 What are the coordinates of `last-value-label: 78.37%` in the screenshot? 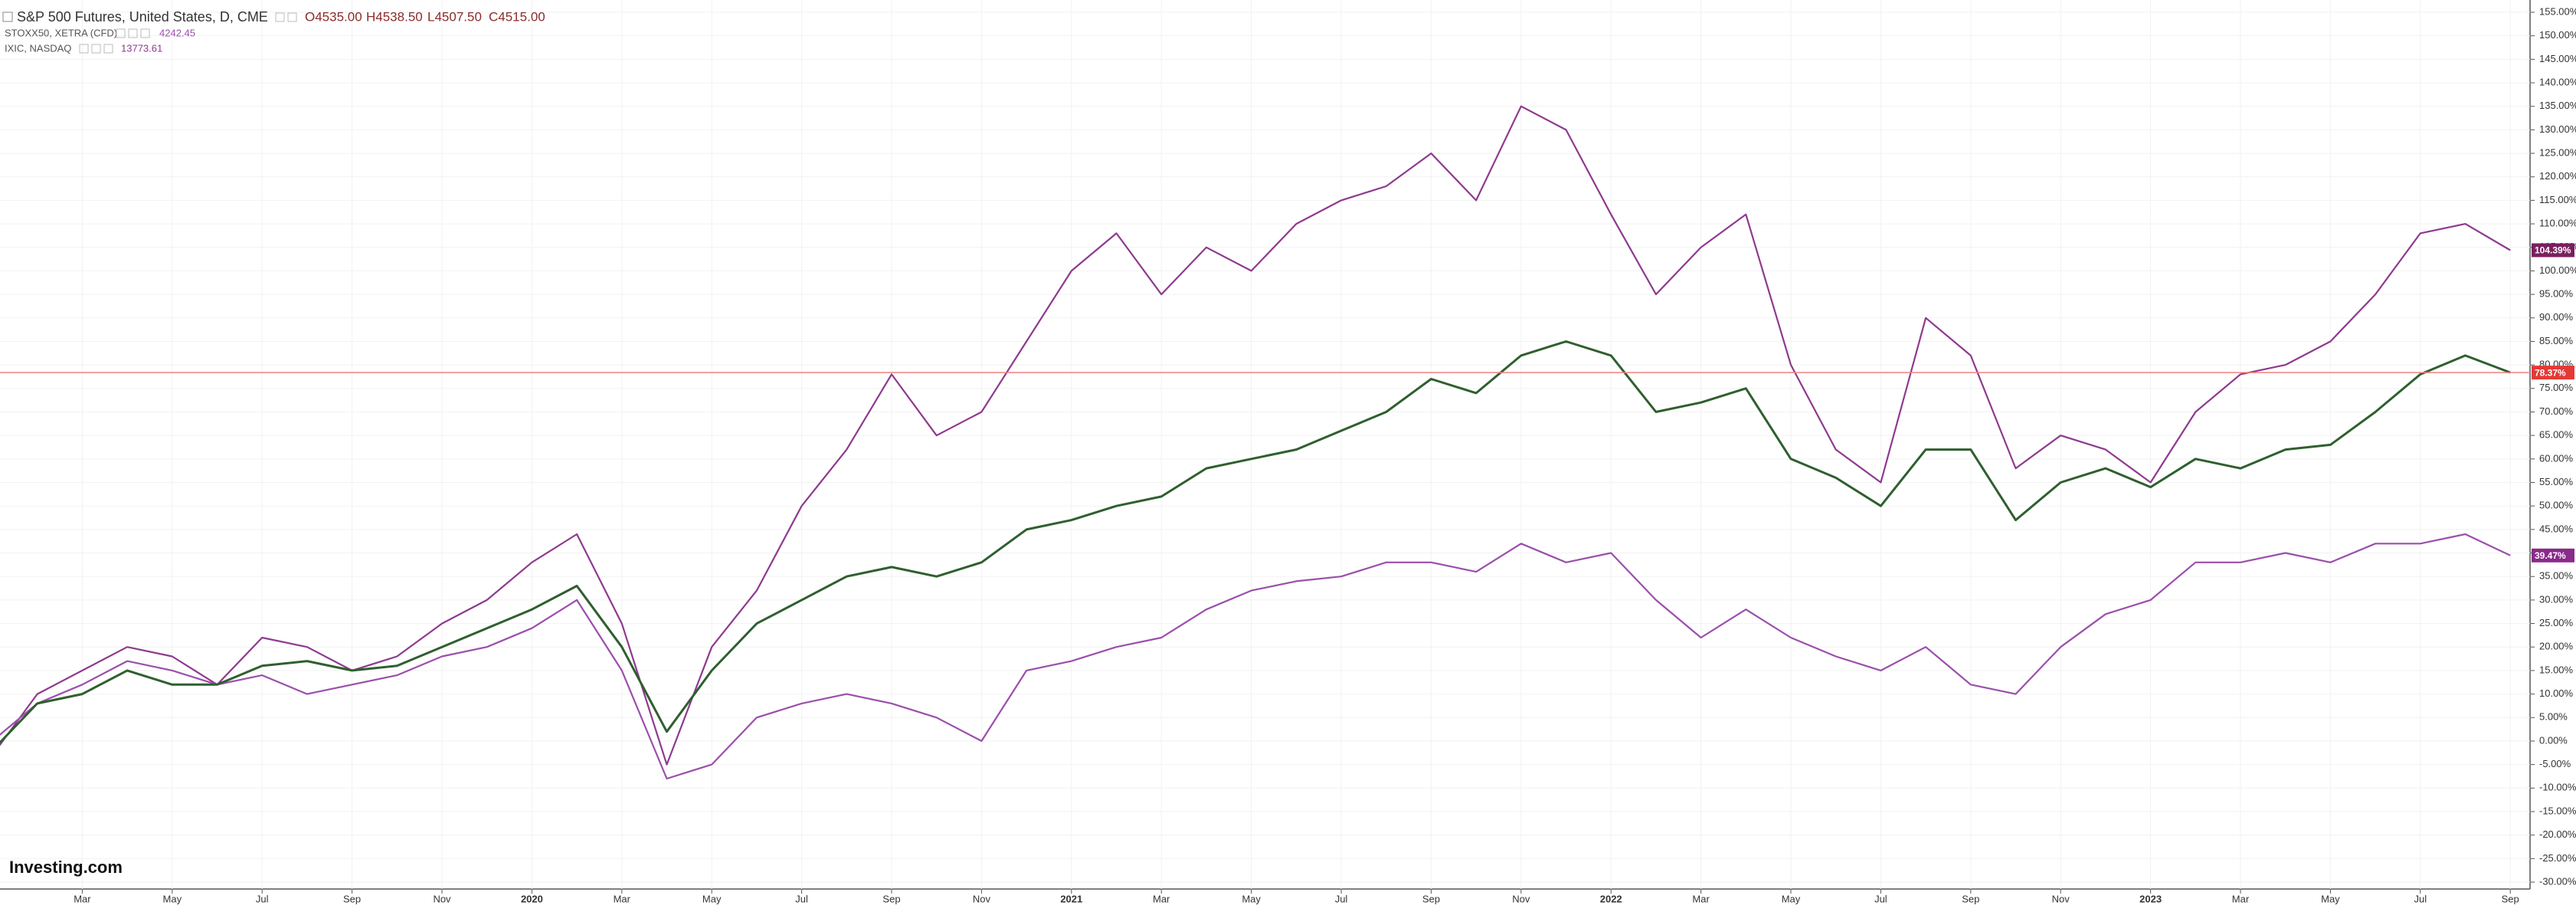 It's located at (2550, 372).